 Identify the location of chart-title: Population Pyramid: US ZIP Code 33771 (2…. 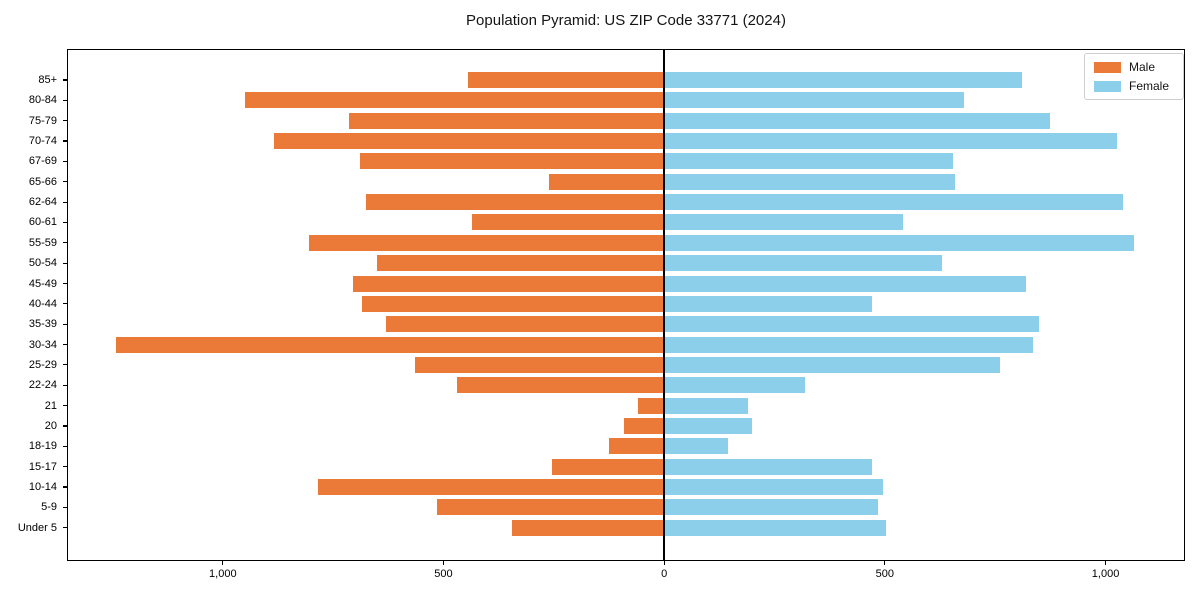
(626, 20).